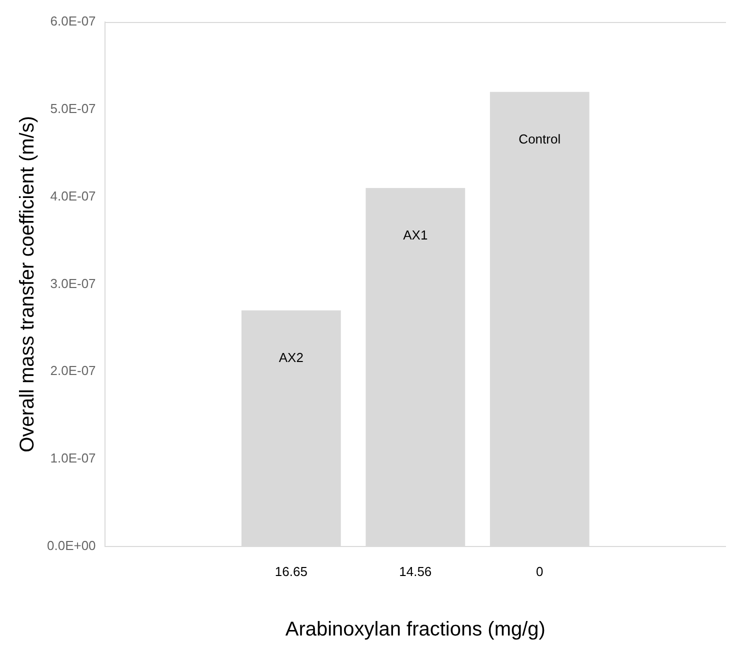  Describe the element at coordinates (291, 571) in the screenshot. I see `x-tick-label: 16.65` at that location.